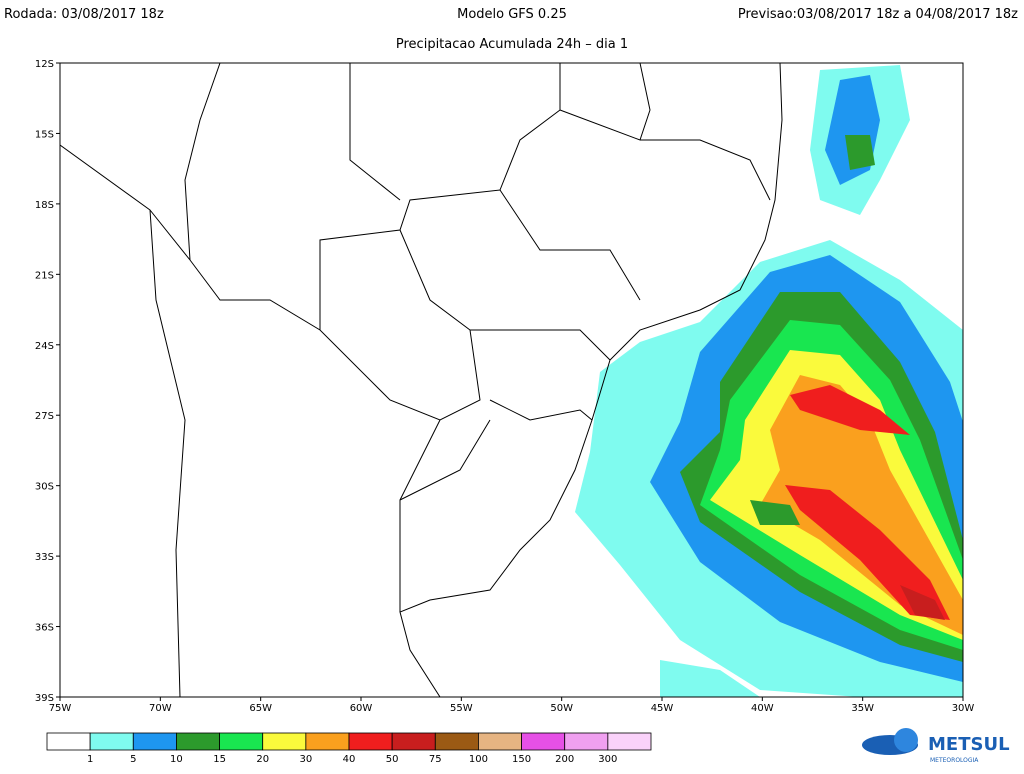  Describe the element at coordinates (44, 416) in the screenshot. I see `lat-label: 27S` at that location.